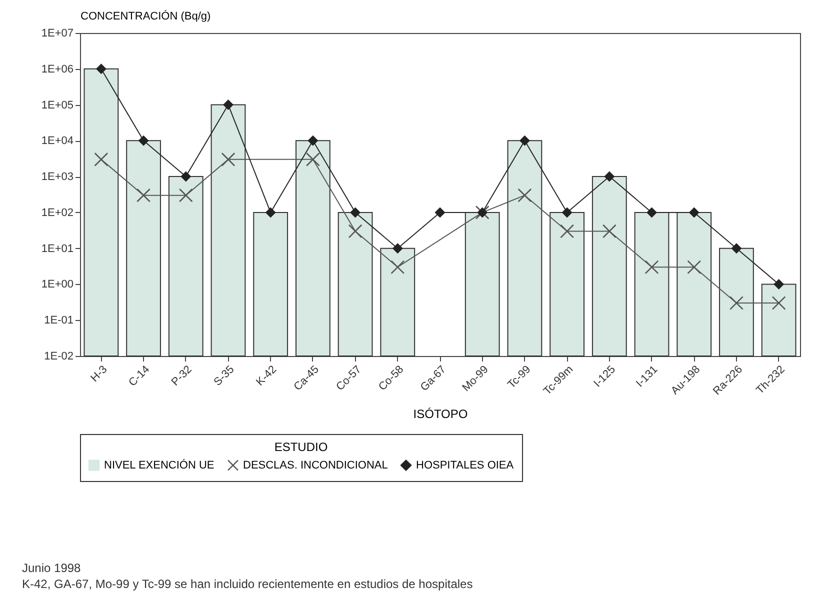  What do you see at coordinates (59, 320) in the screenshot?
I see `y-tick-label: 1E-01` at bounding box center [59, 320].